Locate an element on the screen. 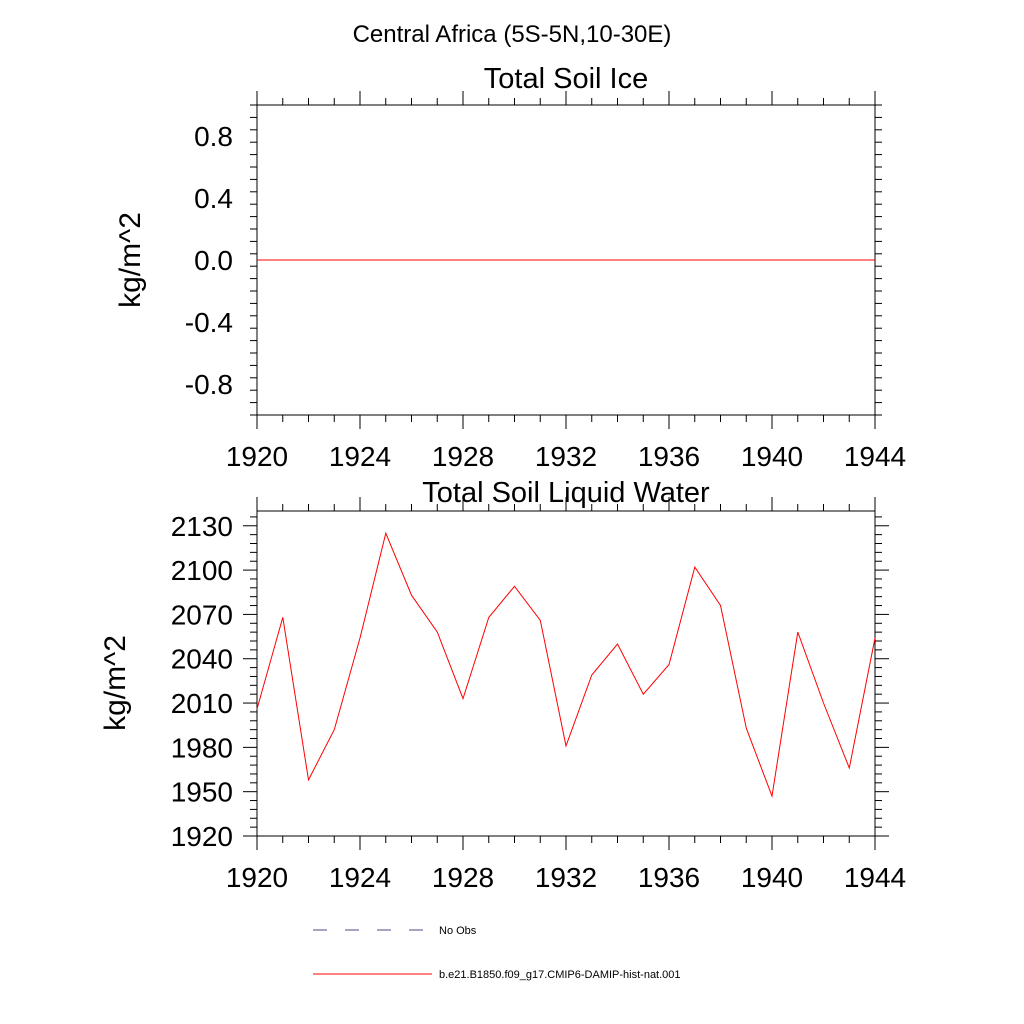  y-tick-label: 2070 is located at coordinates (202, 614).